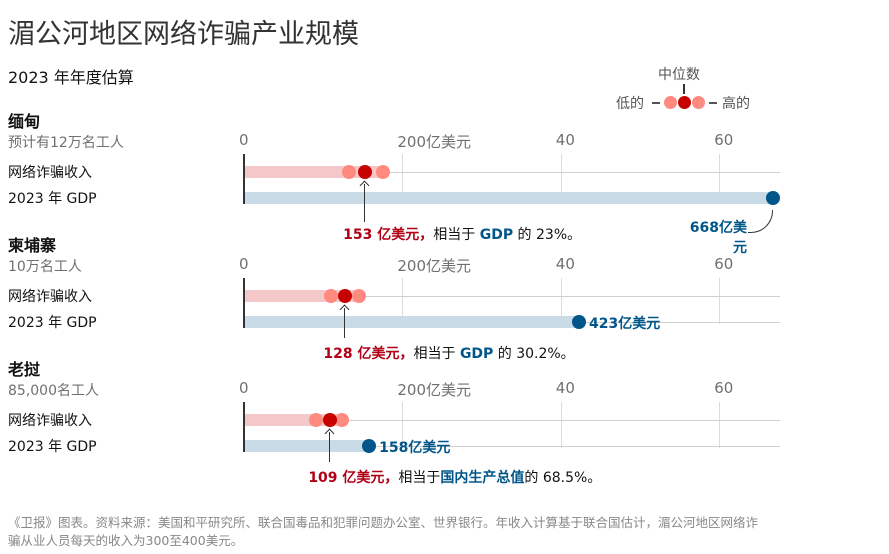 This screenshot has width=889, height=554. What do you see at coordinates (547, 235) in the screenshot?
I see `annotation-ann_end: 的 23%。` at bounding box center [547, 235].